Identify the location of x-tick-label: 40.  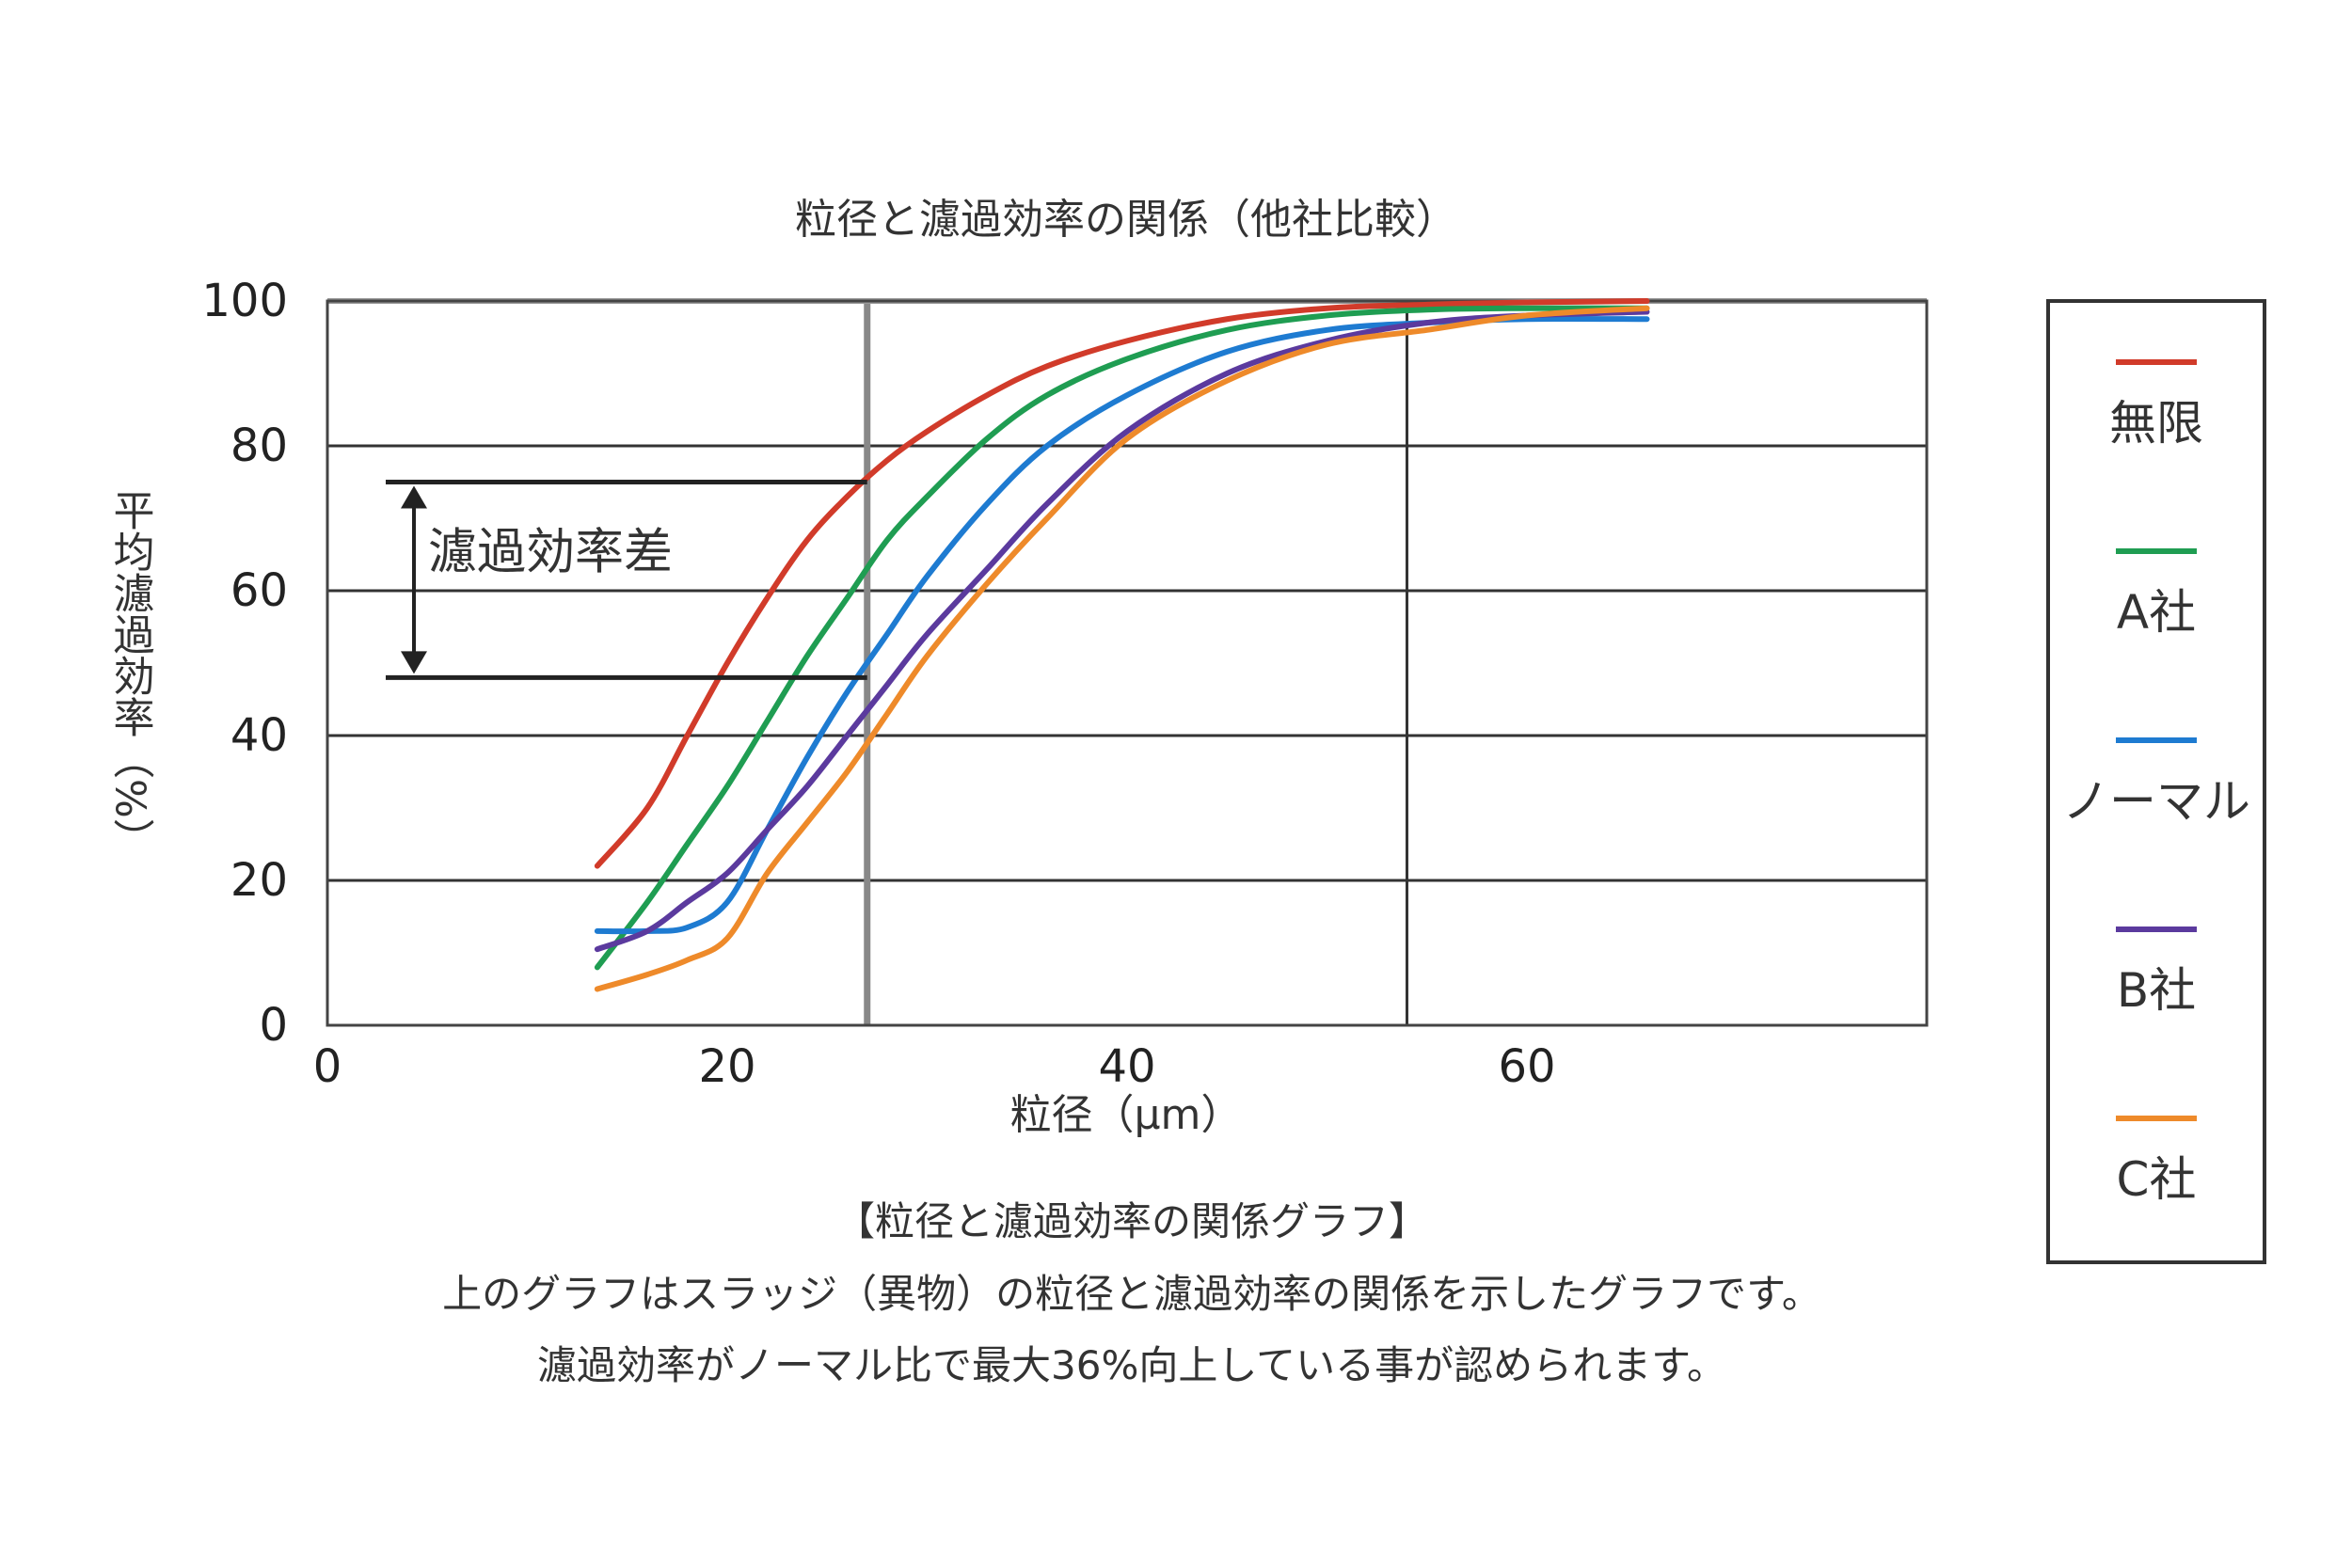
(1126, 1066).